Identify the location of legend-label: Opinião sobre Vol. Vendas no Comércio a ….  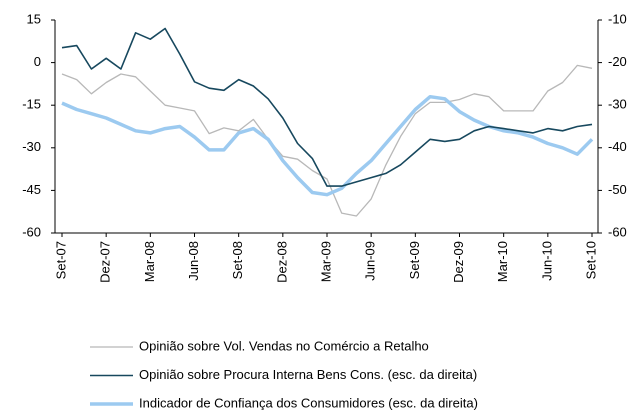
(284, 345).